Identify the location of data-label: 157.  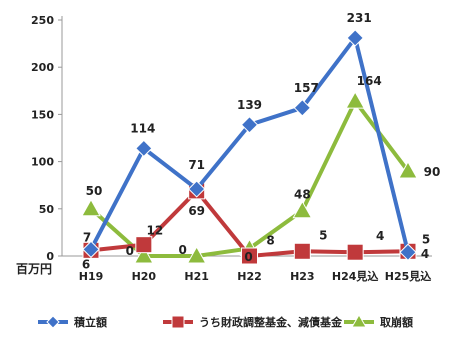
(306, 88).